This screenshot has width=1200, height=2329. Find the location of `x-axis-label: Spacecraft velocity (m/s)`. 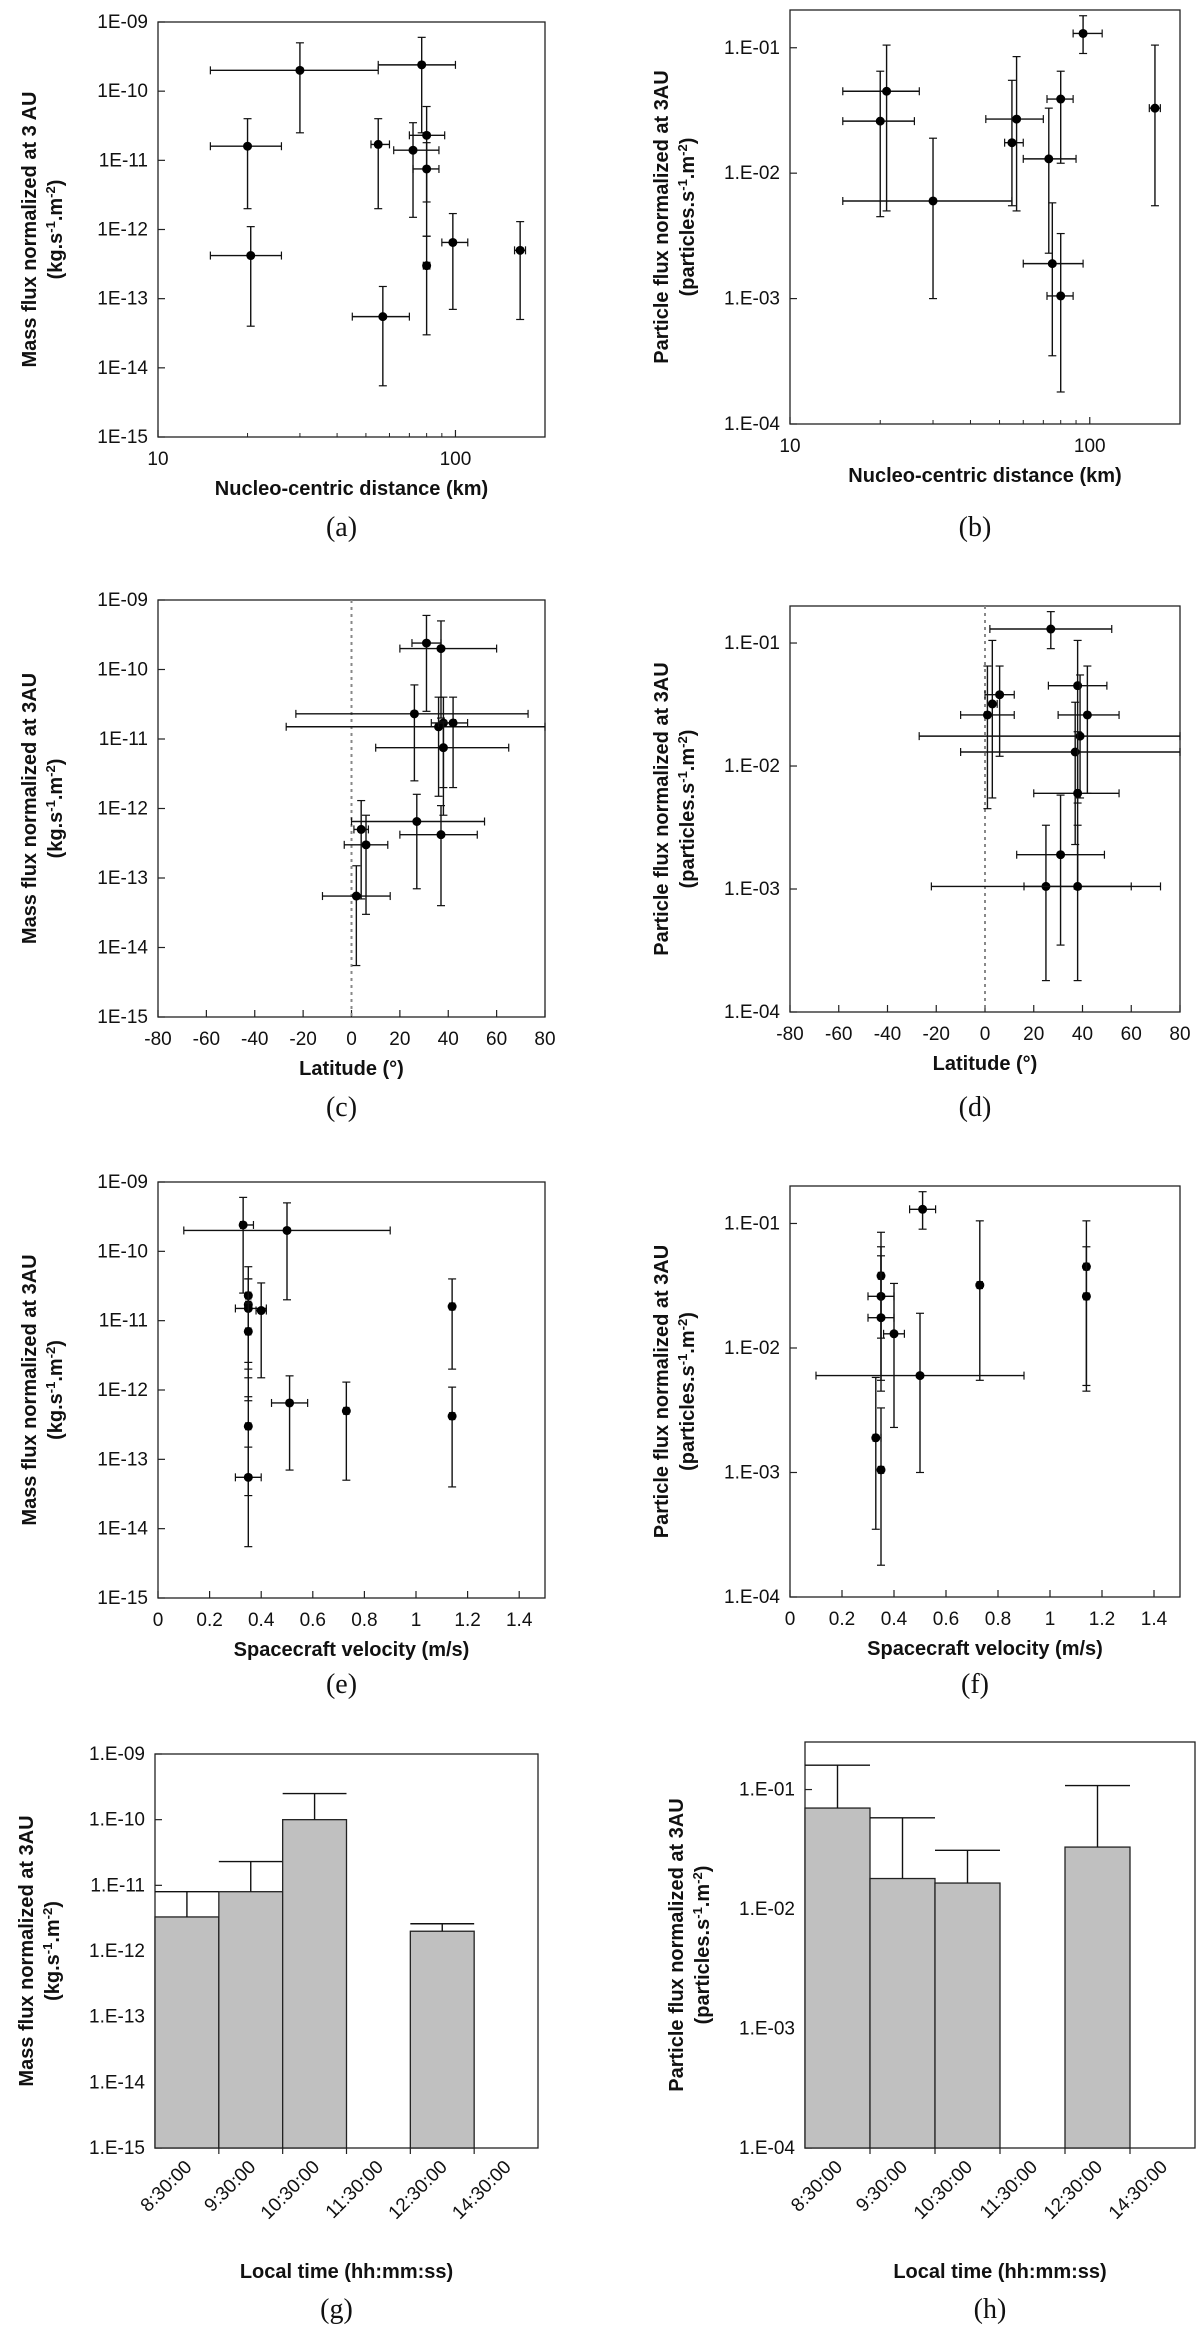

x-axis-label: Spacecraft velocity (m/s) is located at coordinates (352, 1650).